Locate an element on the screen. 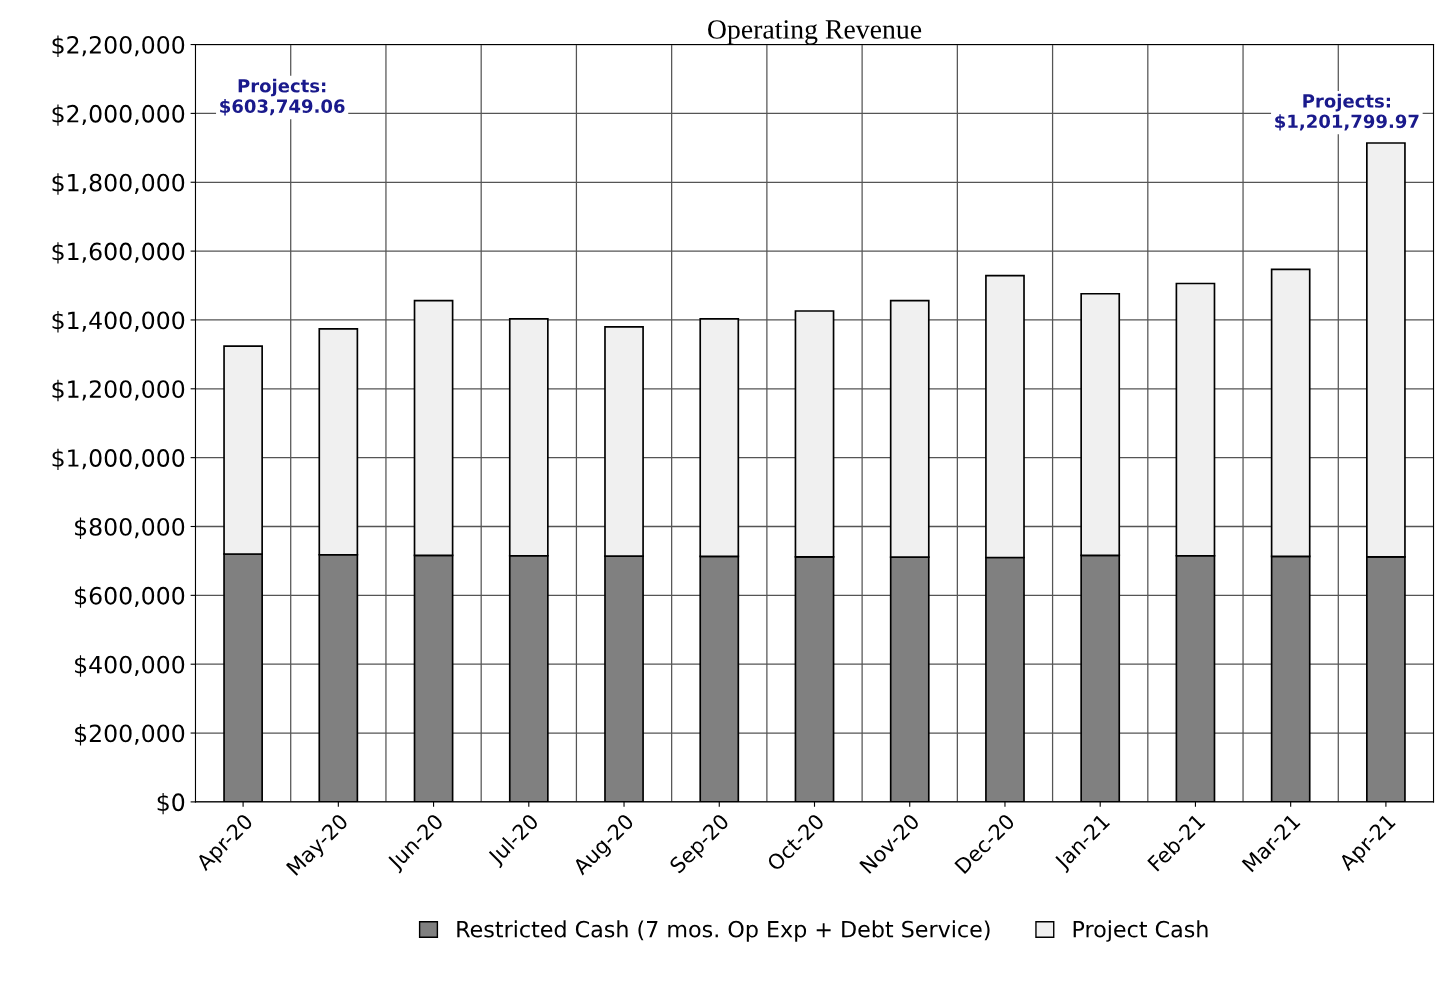 This screenshot has height=990, width=1448. y-tick-label: $2,000,000 is located at coordinates (118, 115).